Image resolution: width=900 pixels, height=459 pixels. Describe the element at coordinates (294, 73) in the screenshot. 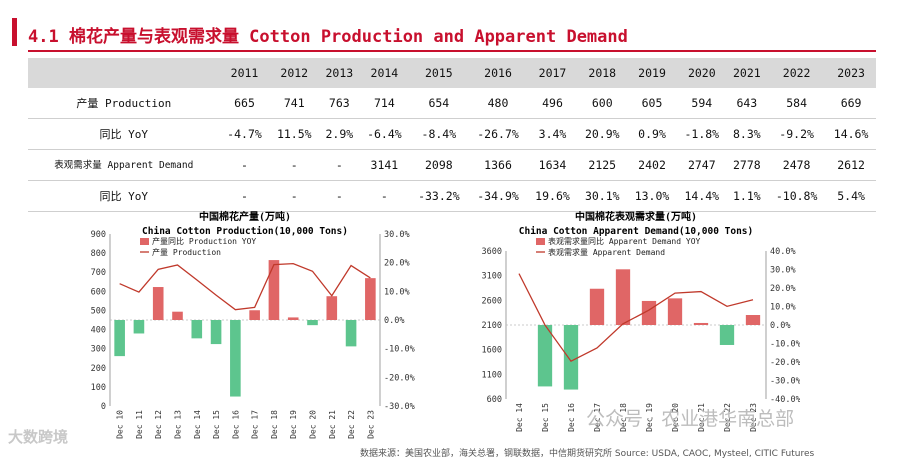

I see `table-year-header: 2012` at that location.